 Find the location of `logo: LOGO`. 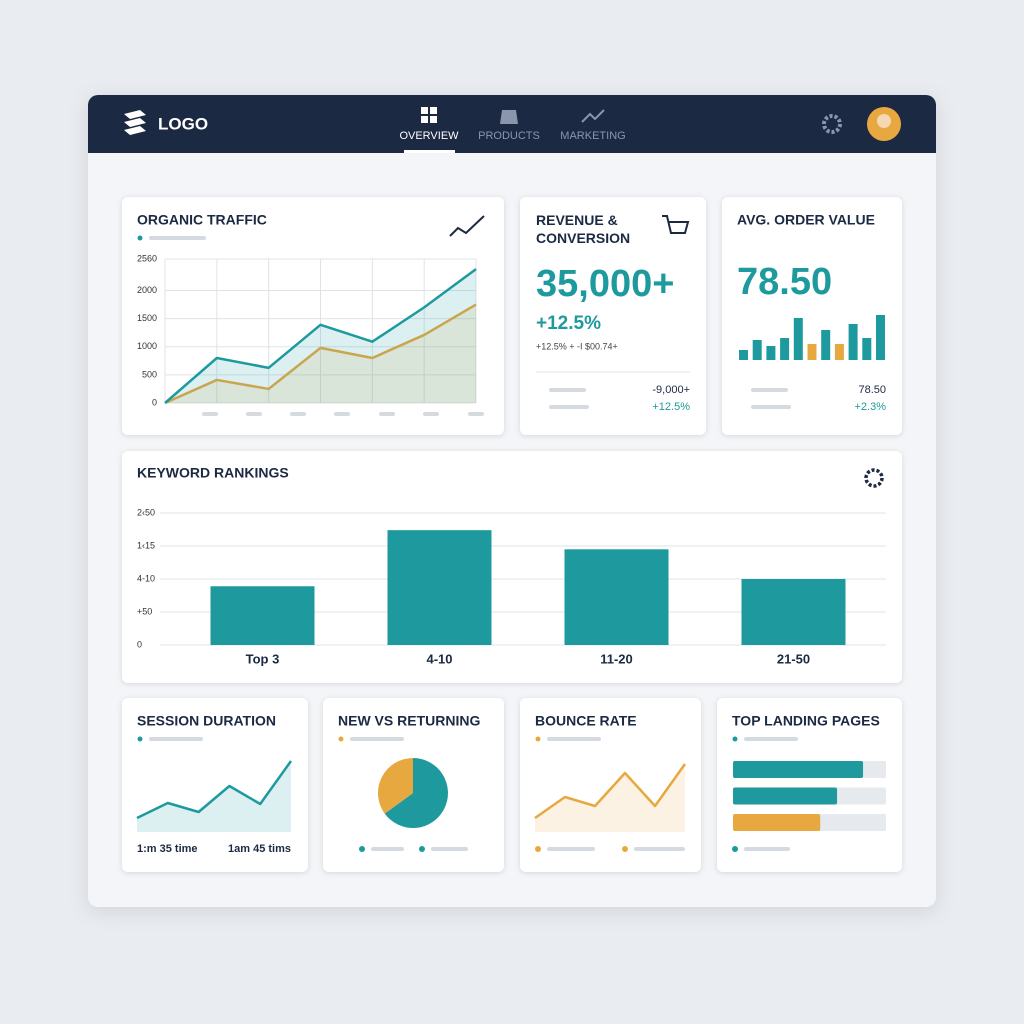

logo: LOGO is located at coordinates (166, 122).